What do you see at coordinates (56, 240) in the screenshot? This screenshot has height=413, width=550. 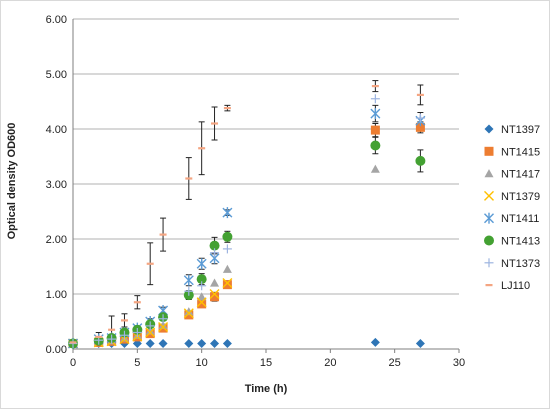 I see `y-tick-label: 2.00` at bounding box center [56, 240].